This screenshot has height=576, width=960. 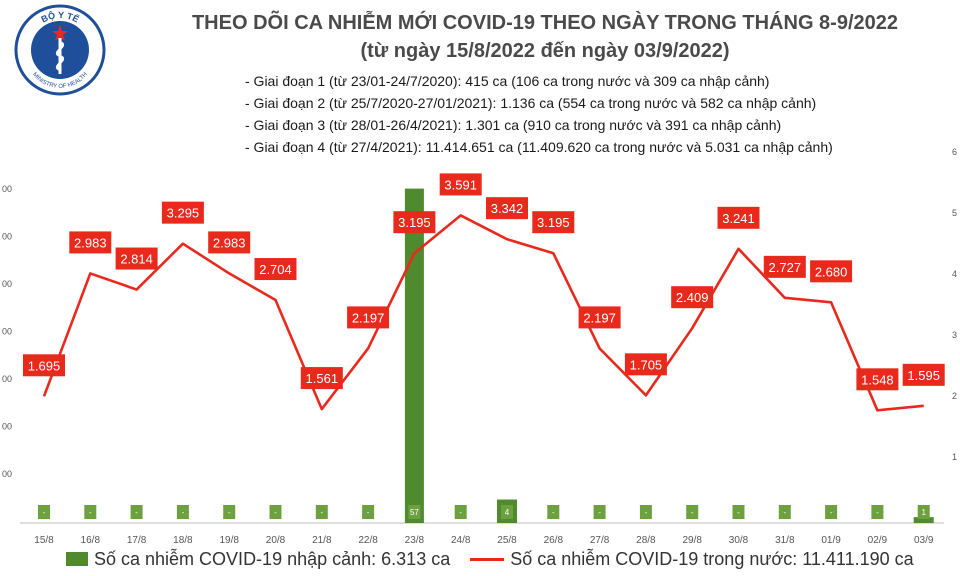 I want to click on line-data-label: 2.814, so click(x=136, y=259).